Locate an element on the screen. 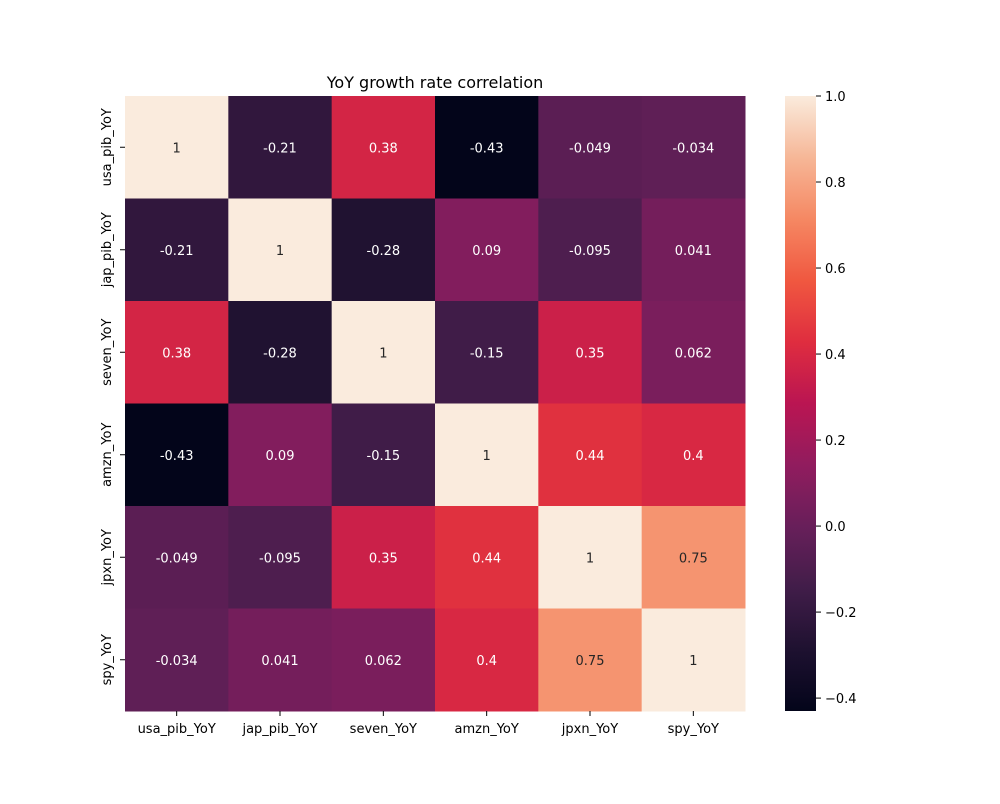  colorbar-tick-label: −0.2 is located at coordinates (841, 613).